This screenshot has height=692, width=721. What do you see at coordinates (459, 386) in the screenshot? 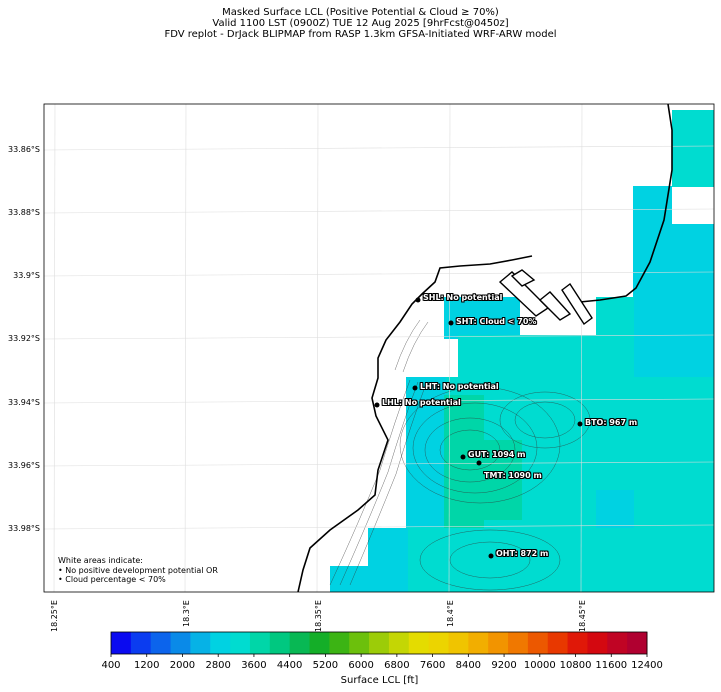
I see `station-label-lht: LHT: No potential` at bounding box center [459, 386].